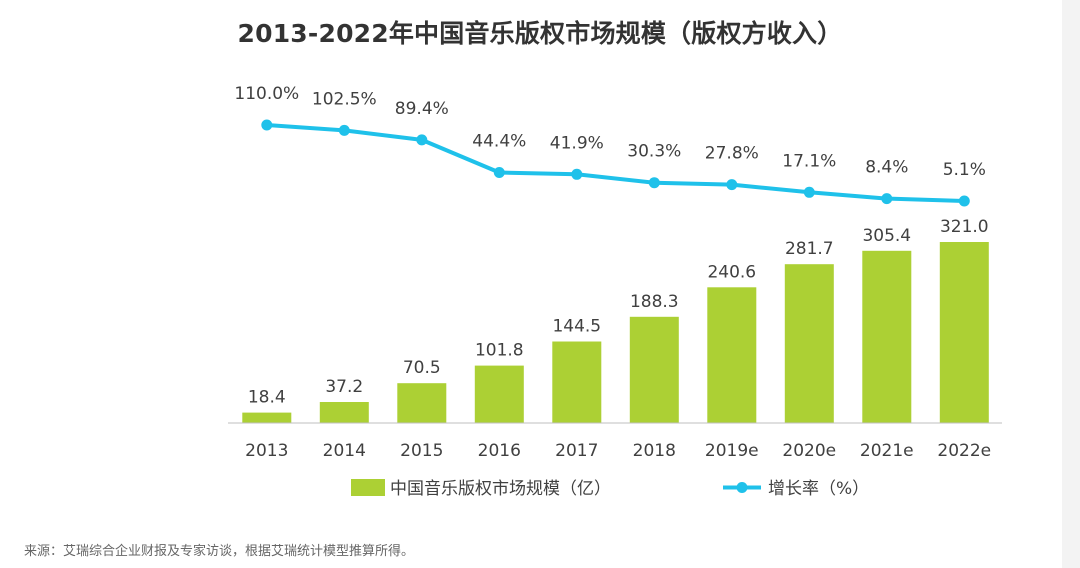 The width and height of the screenshot is (1080, 568). Describe the element at coordinates (732, 185) in the screenshot. I see `growth-point-2019e` at that location.